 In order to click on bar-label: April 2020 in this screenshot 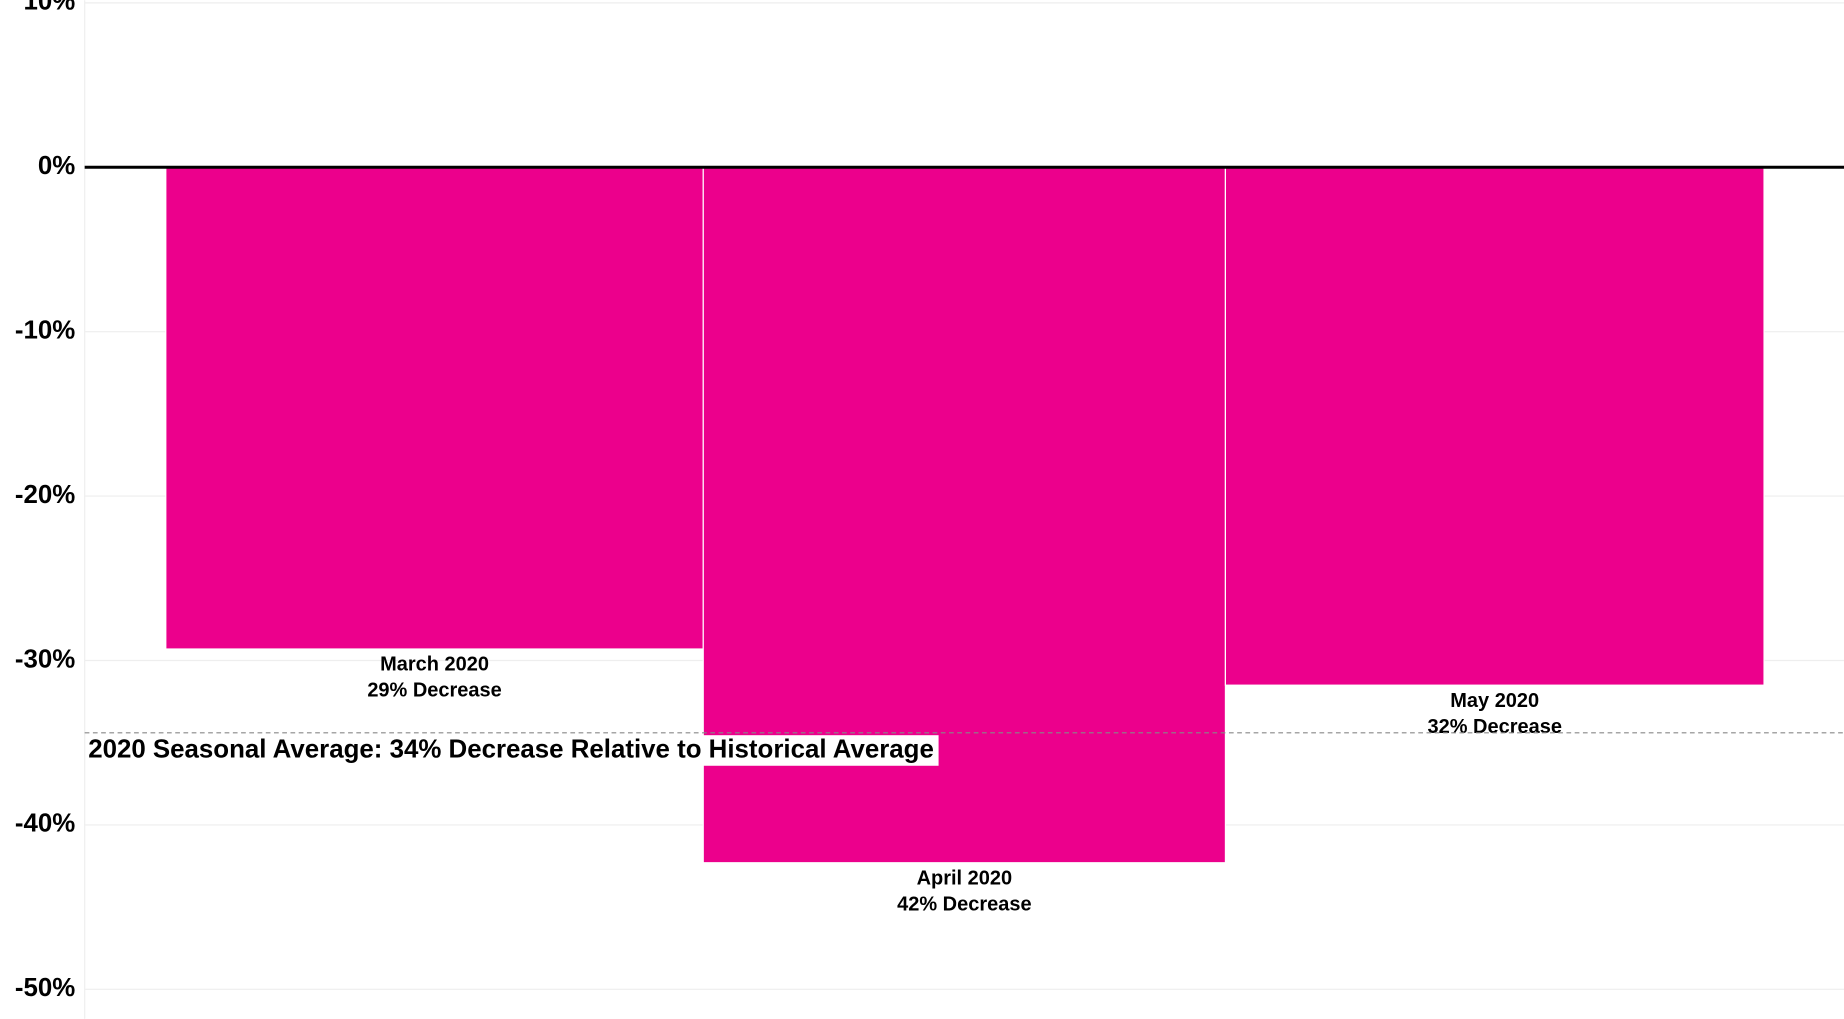, I will do `click(965, 878)`.